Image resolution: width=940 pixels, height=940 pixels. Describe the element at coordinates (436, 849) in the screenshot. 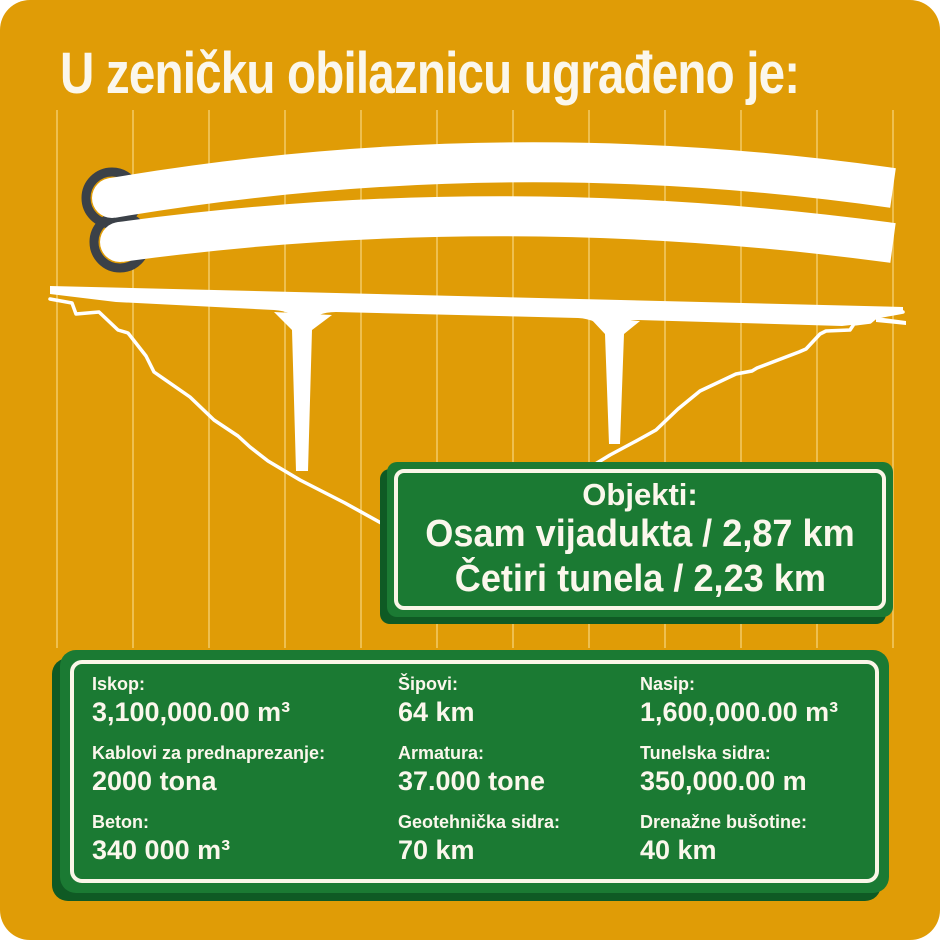

I see `stat-value: 70 km` at that location.